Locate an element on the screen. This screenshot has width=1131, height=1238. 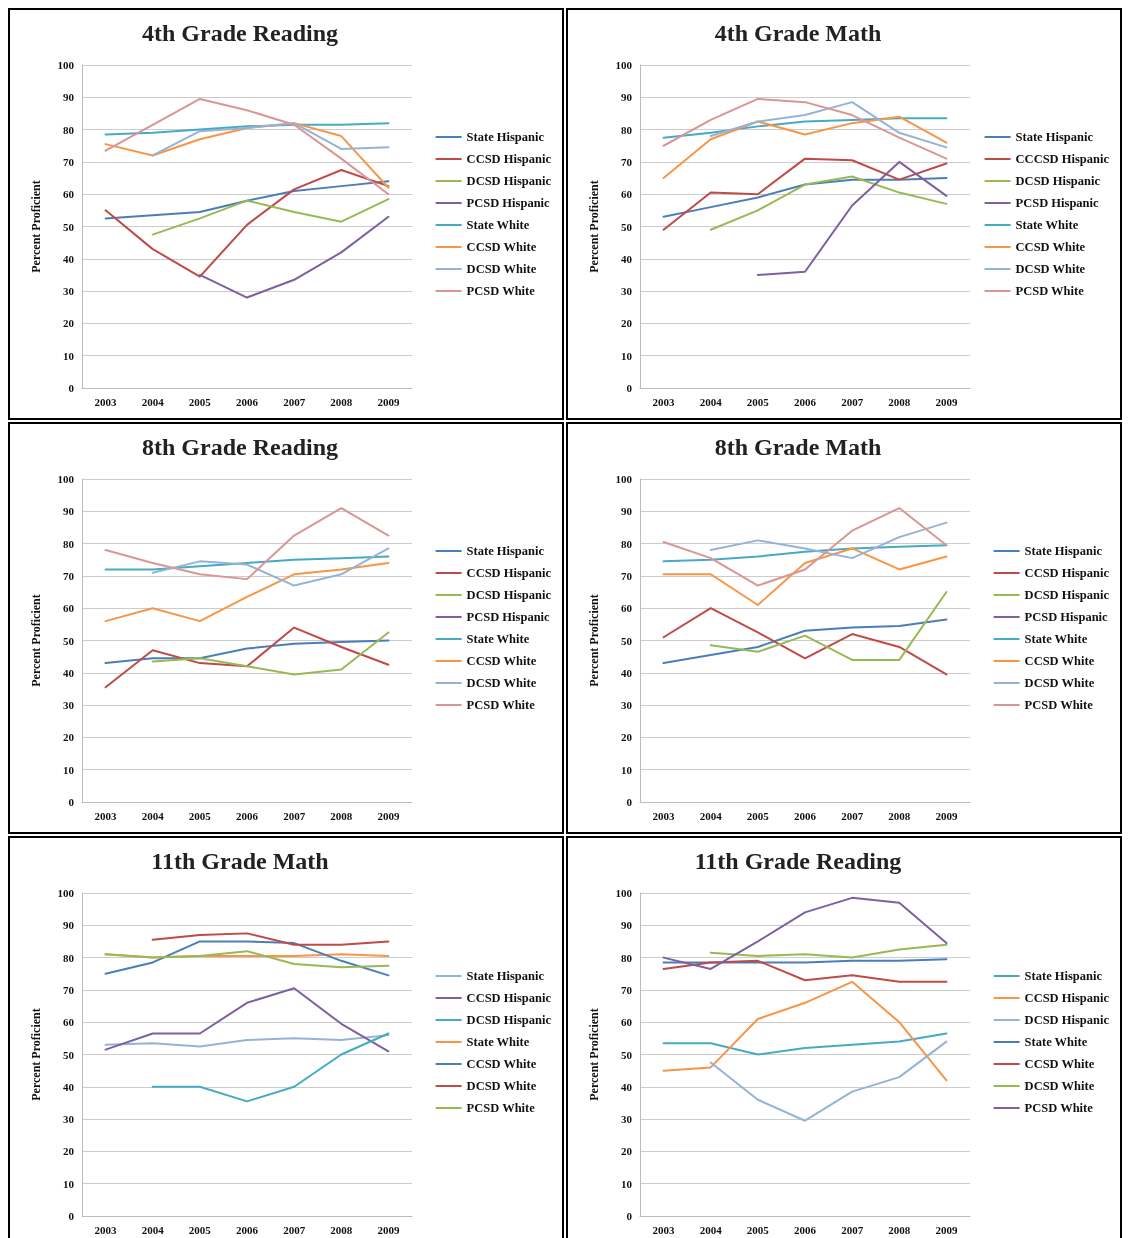
legend-label: CCSD Hispanic is located at coordinates (509, 159).